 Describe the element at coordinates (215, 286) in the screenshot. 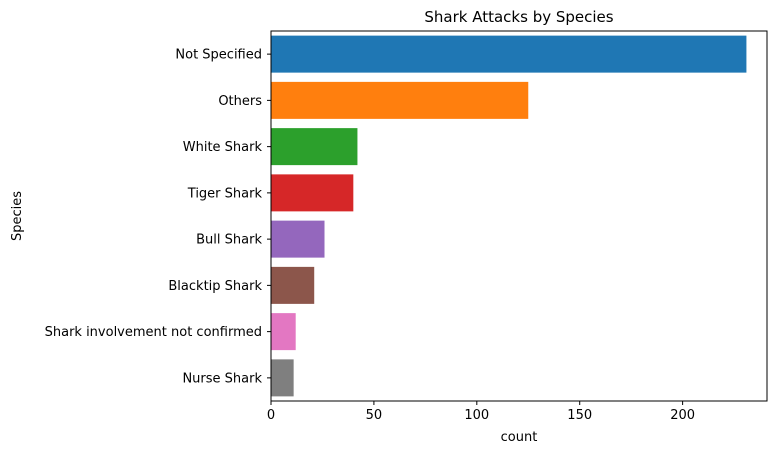

I see `y-tick-label: Blacktip Shark` at that location.